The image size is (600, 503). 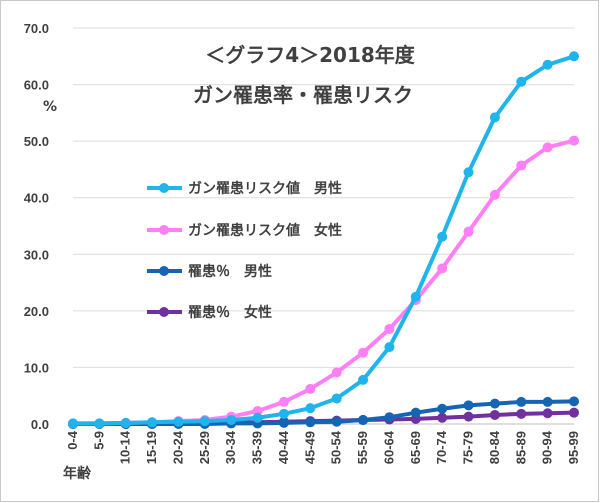 What do you see at coordinates (310, 55) in the screenshot?
I see `chart-title-line1: ＜グラフ4＞2018年度` at bounding box center [310, 55].